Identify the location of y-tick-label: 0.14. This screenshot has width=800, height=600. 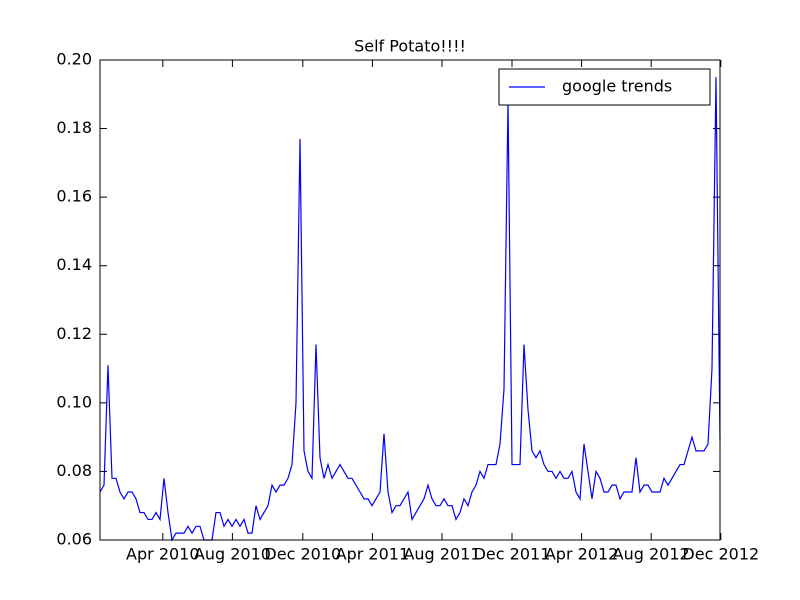
(74, 264).